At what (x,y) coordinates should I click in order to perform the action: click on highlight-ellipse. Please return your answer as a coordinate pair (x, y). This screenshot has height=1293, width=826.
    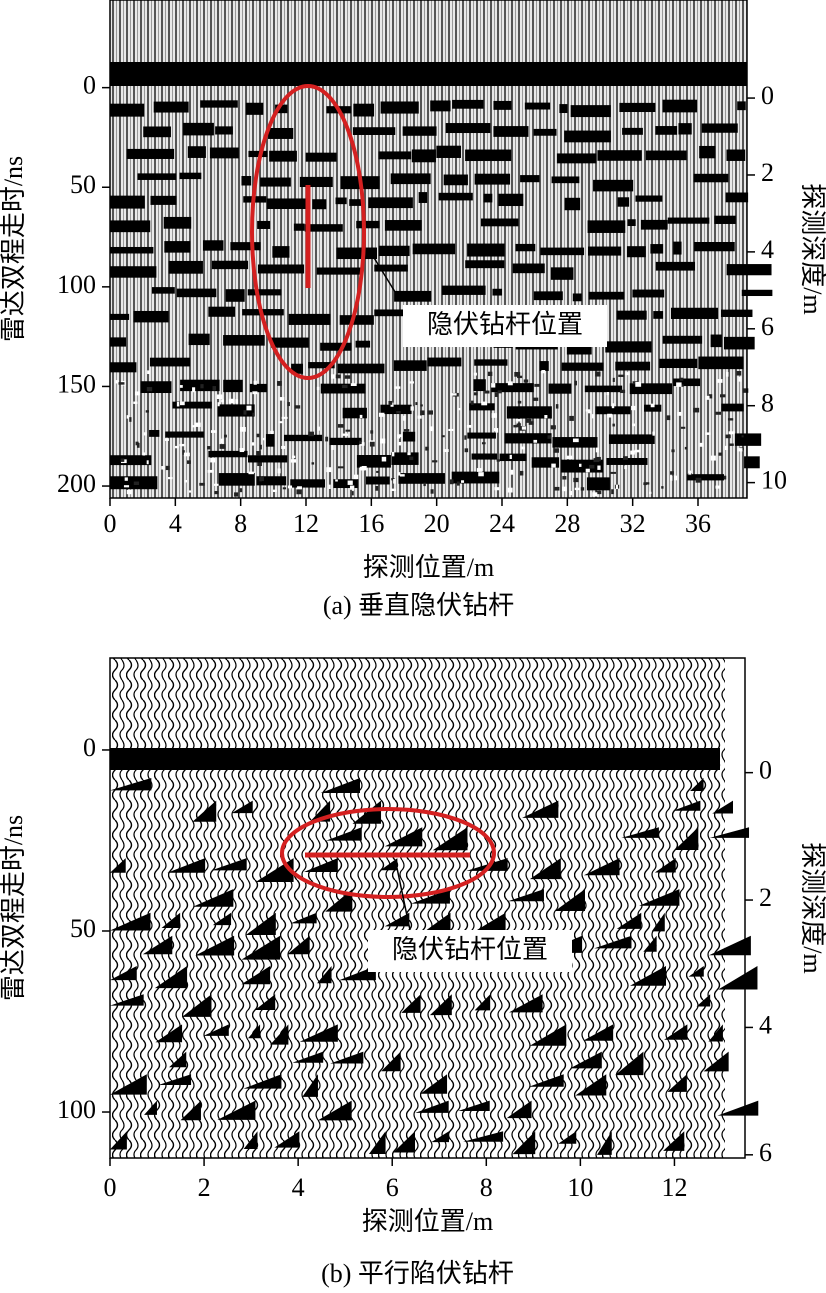
    Looking at the image, I should click on (388, 853).